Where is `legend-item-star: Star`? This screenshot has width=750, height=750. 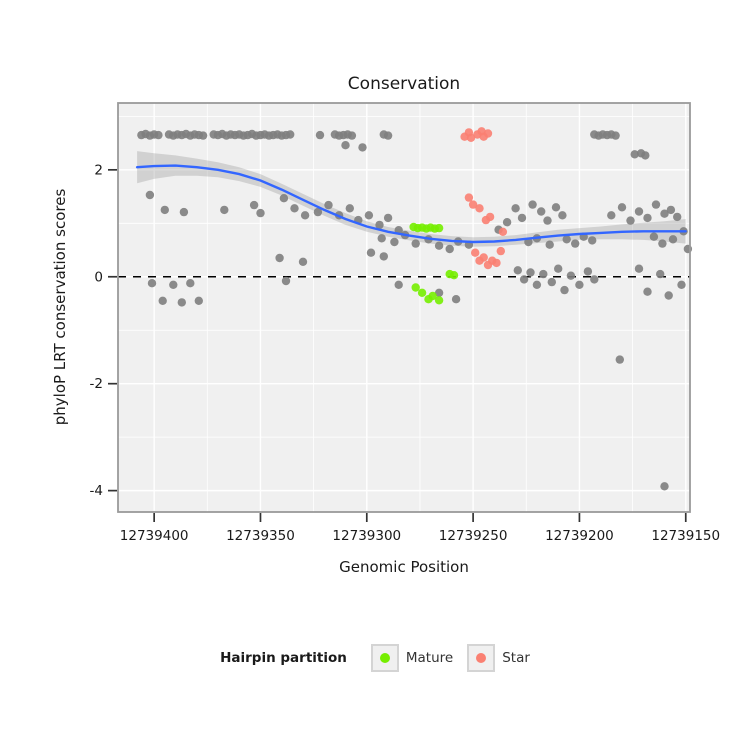
legend-item-star: Star is located at coordinates (498, 658).